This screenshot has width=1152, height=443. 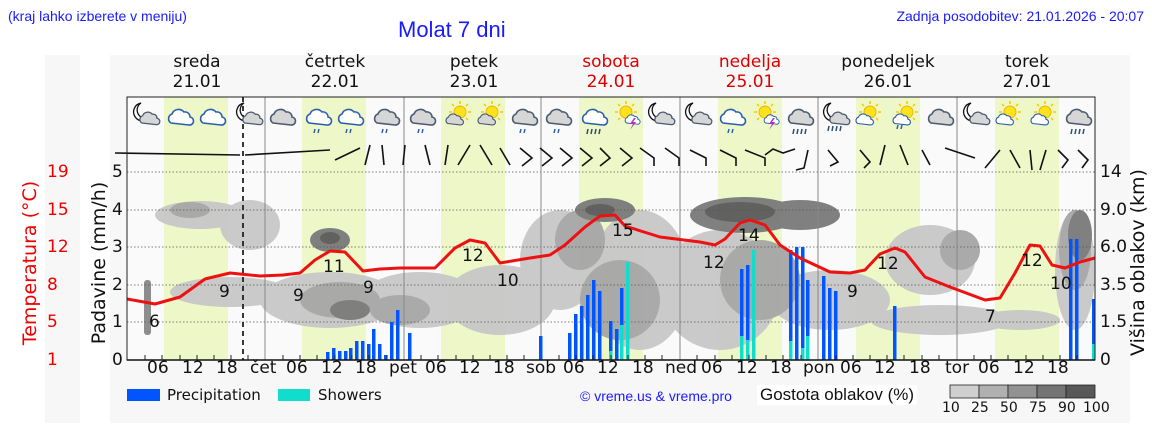 I want to click on day-header-1: sreda 21.01, so click(x=197, y=72).